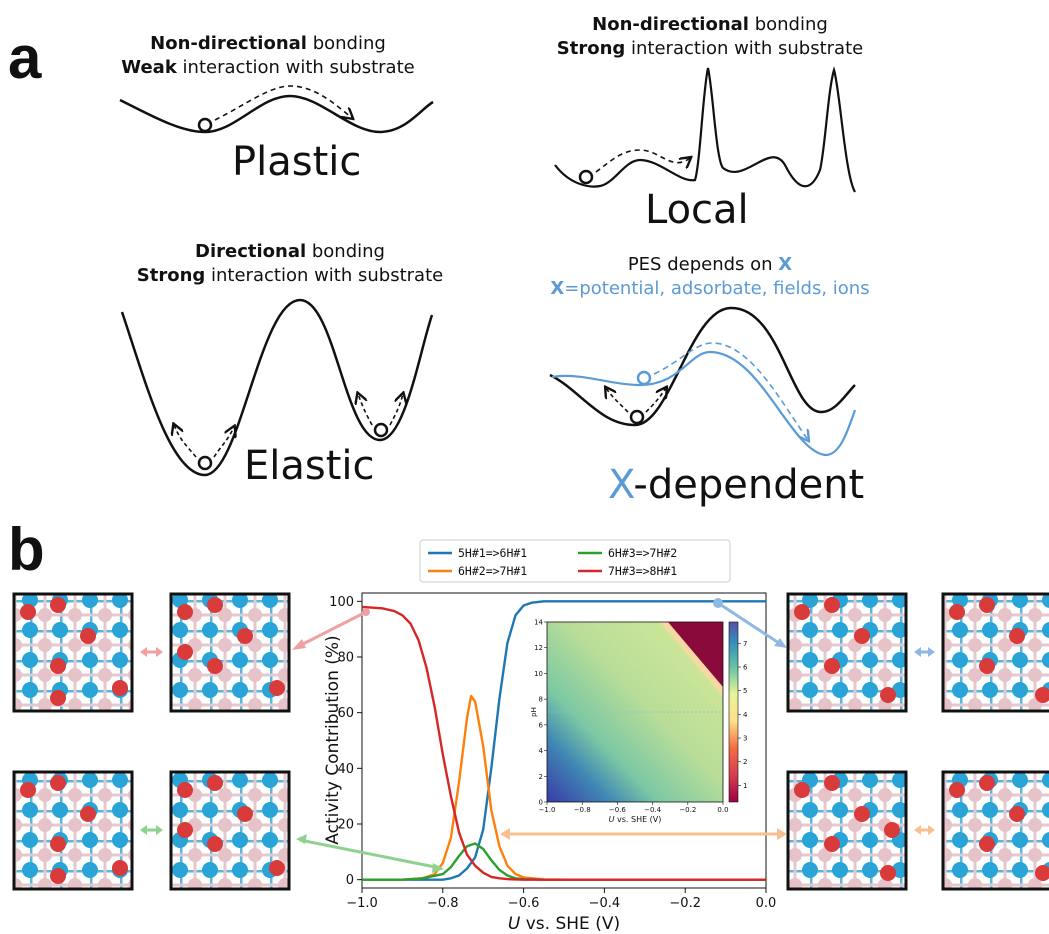 This screenshot has width=1049, height=934. I want to click on y-tick-label: 60, so click(345, 713).